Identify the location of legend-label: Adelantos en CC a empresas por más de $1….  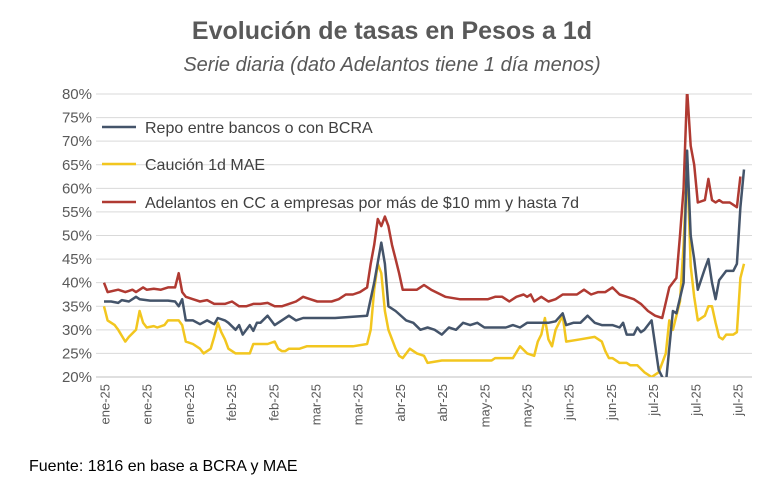
(362, 203).